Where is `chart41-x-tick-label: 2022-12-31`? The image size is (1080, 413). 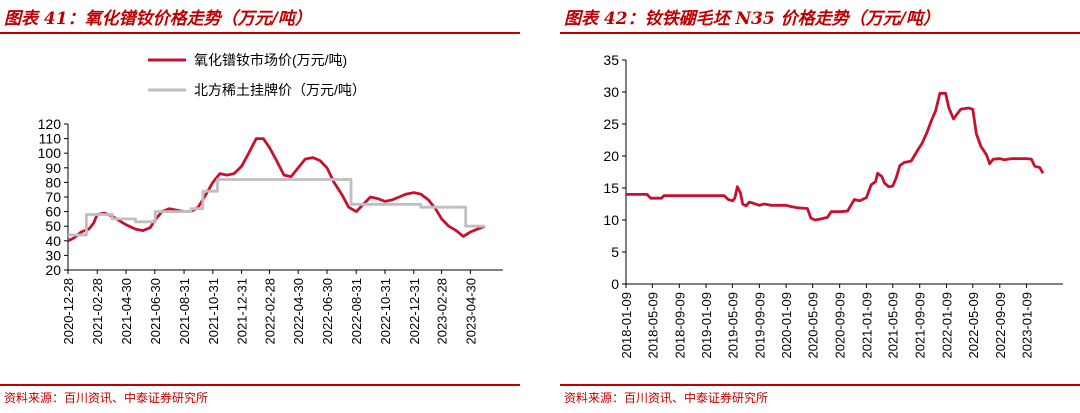 chart41-x-tick-label: 2022-12-31 is located at coordinates (414, 311).